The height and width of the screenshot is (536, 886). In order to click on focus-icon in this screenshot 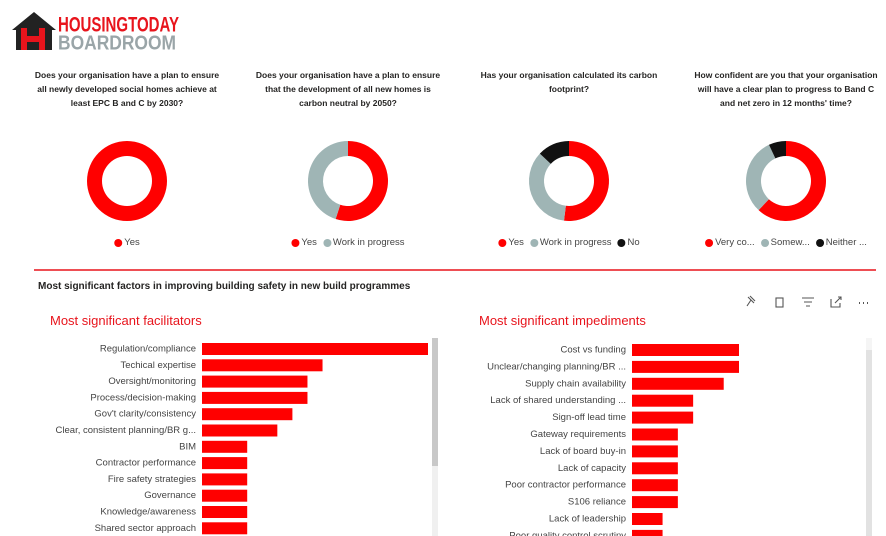, I will do `click(836, 302)`.